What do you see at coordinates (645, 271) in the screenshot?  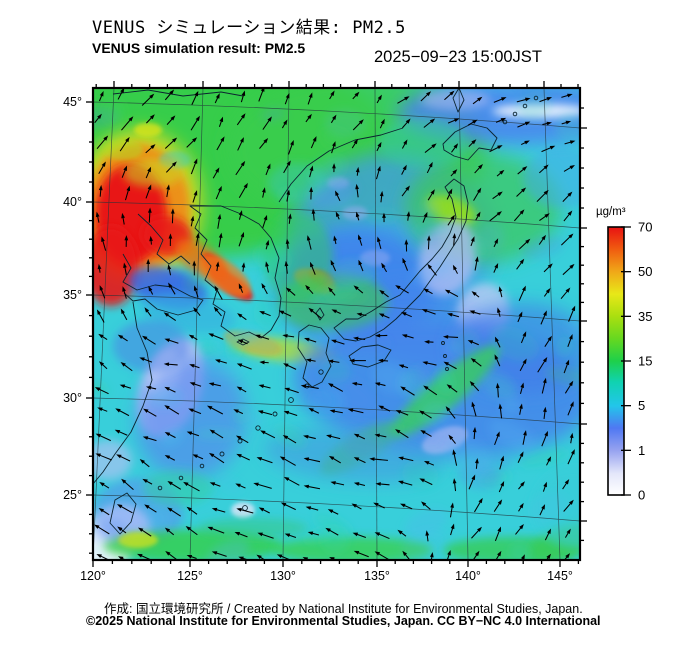 I see `svg-text: 50` at bounding box center [645, 271].